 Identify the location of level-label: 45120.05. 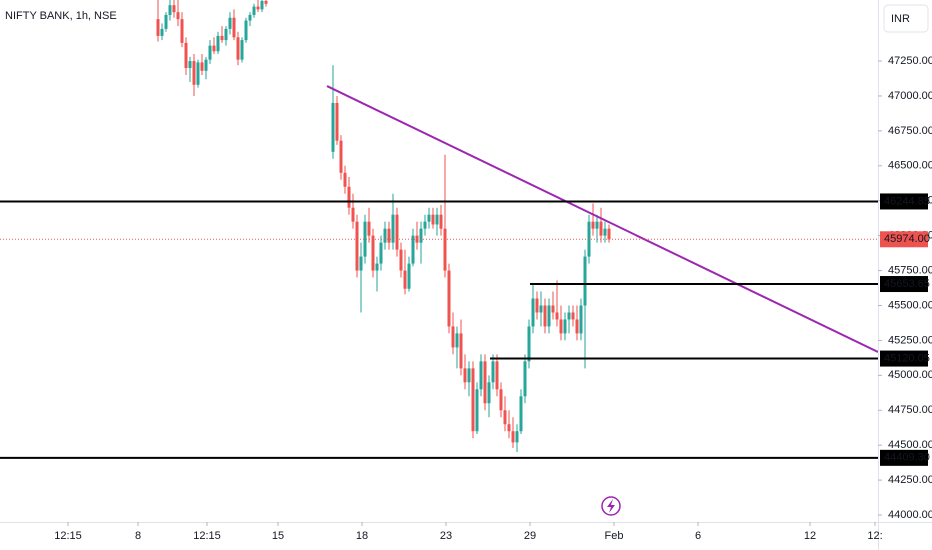
(907, 358).